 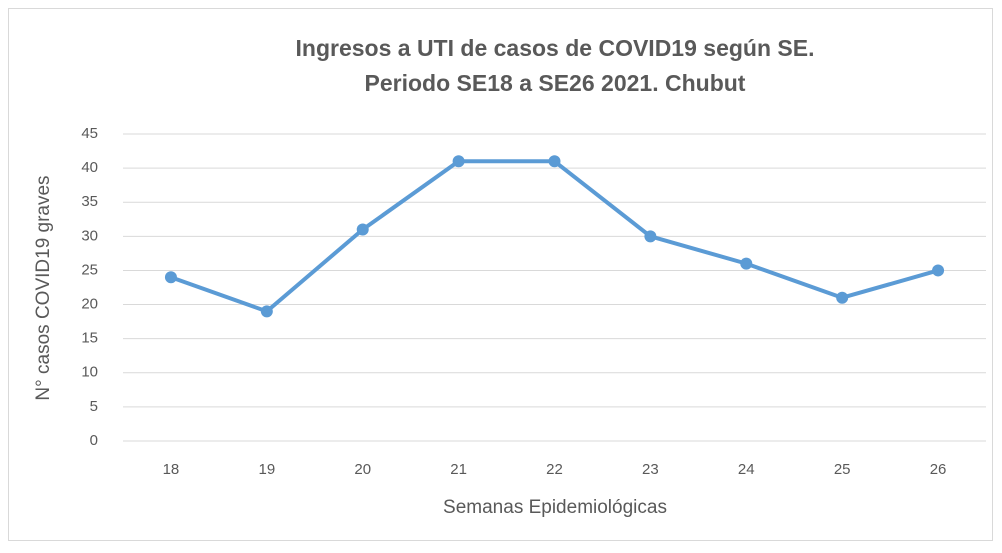 I want to click on y-tick-label: 25, so click(x=89, y=269).